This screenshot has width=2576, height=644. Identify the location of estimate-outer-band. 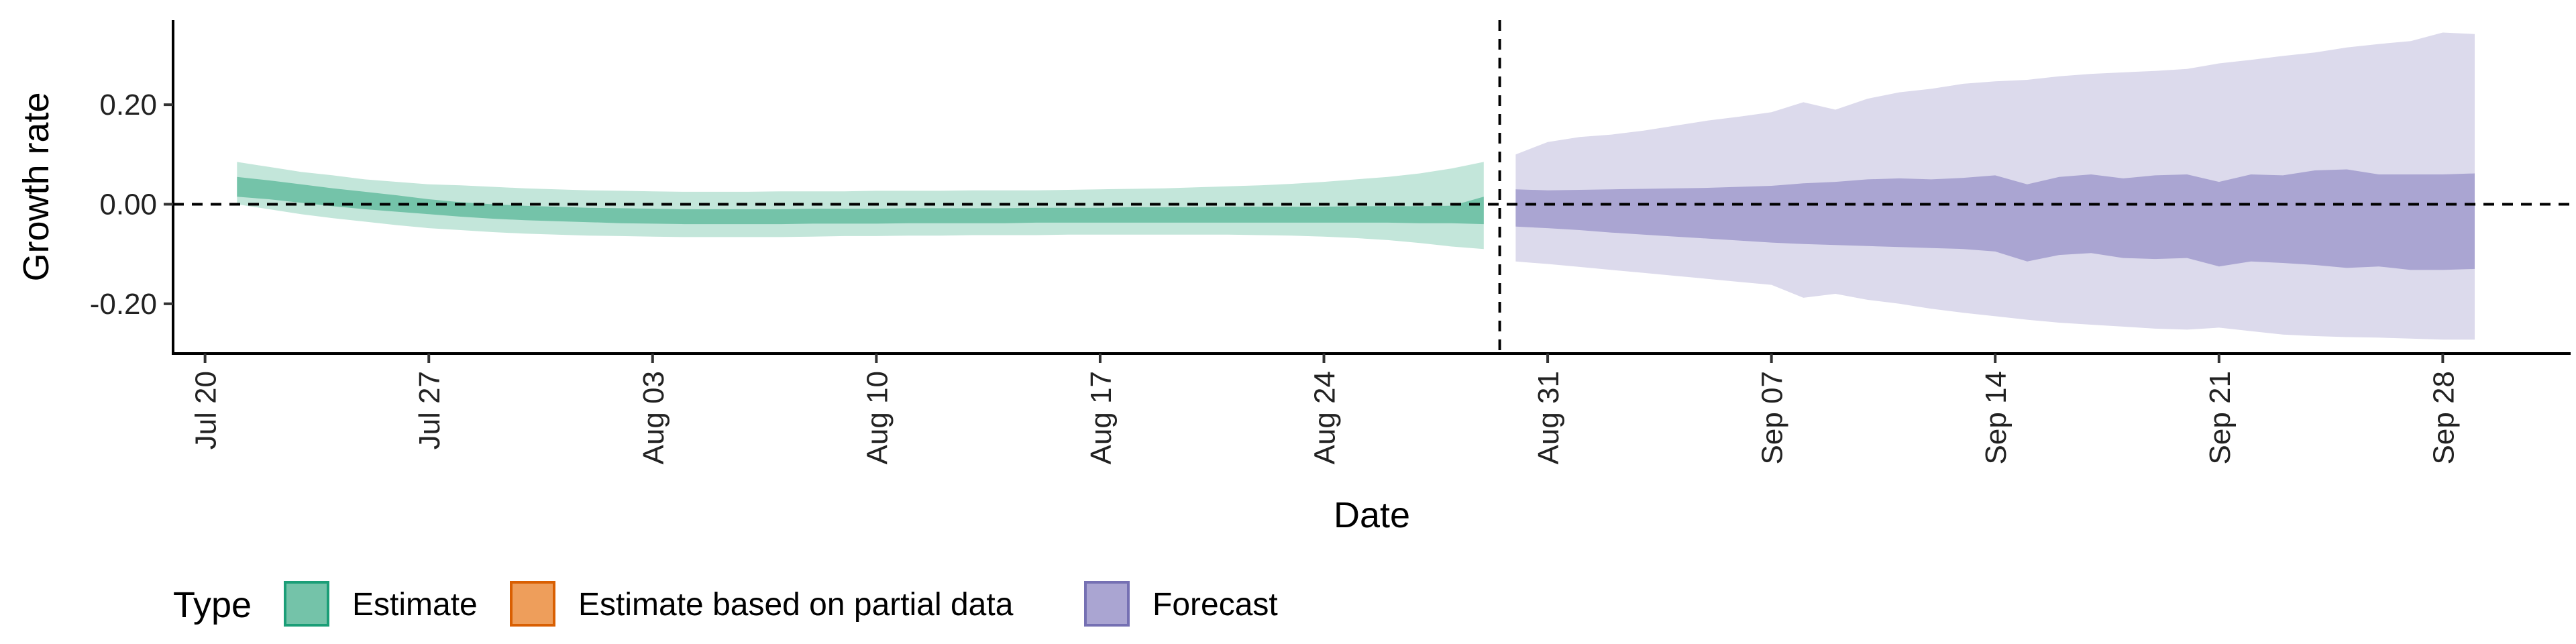
(860, 206).